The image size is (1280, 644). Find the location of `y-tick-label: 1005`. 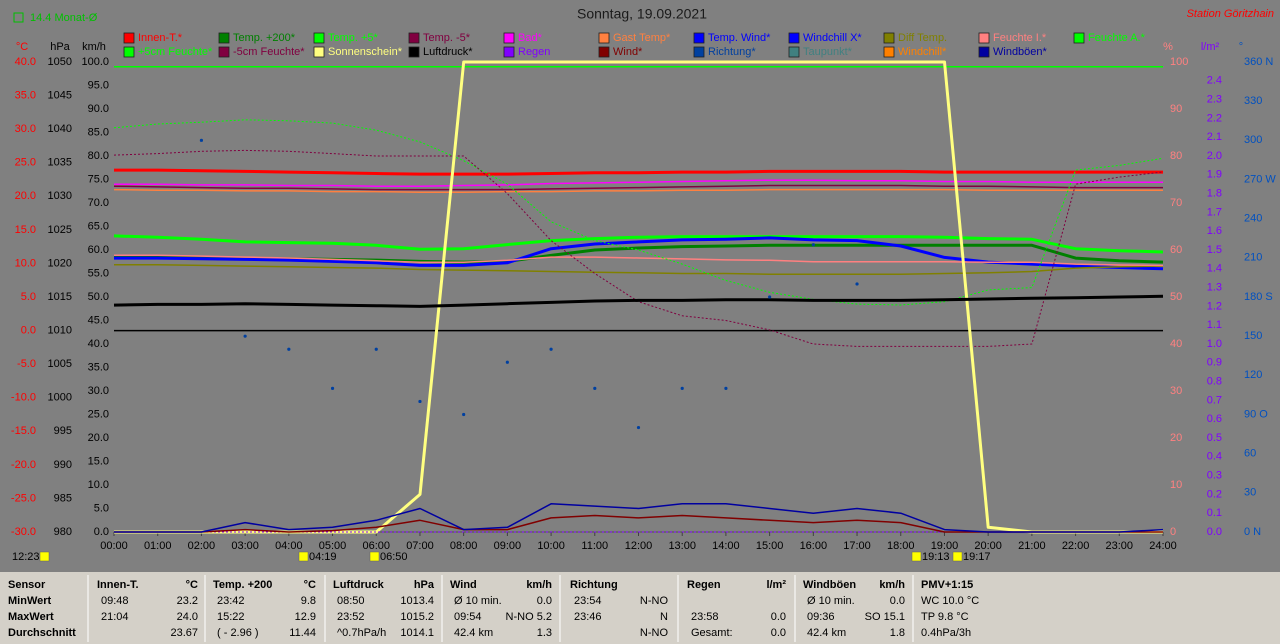

y-tick-label: 1005 is located at coordinates (60, 364).